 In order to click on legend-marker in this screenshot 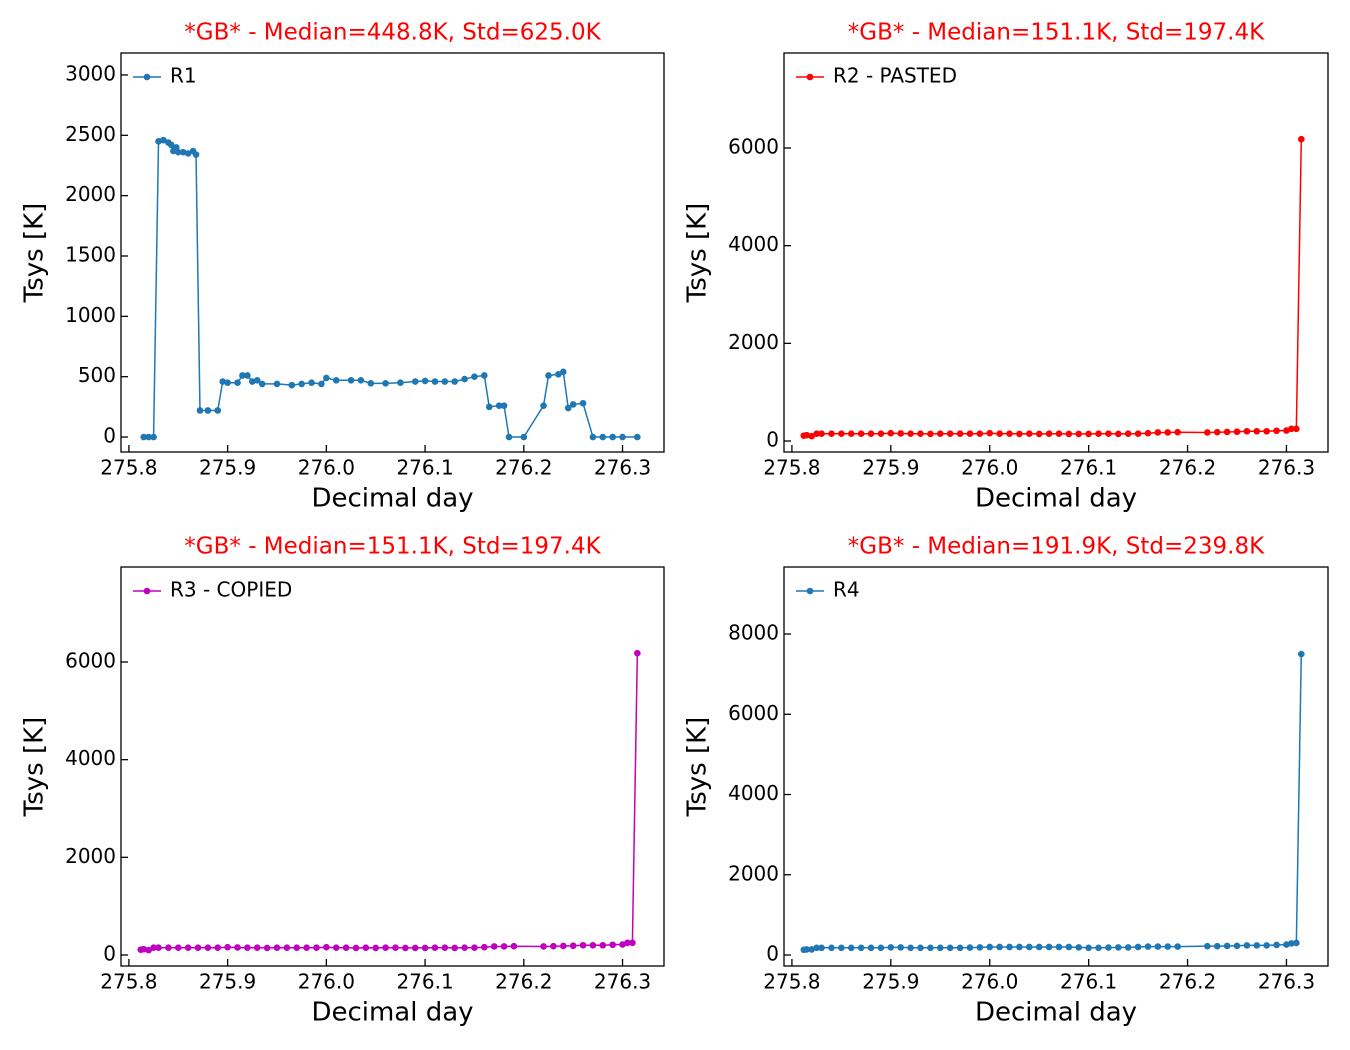, I will do `click(147, 77)`.